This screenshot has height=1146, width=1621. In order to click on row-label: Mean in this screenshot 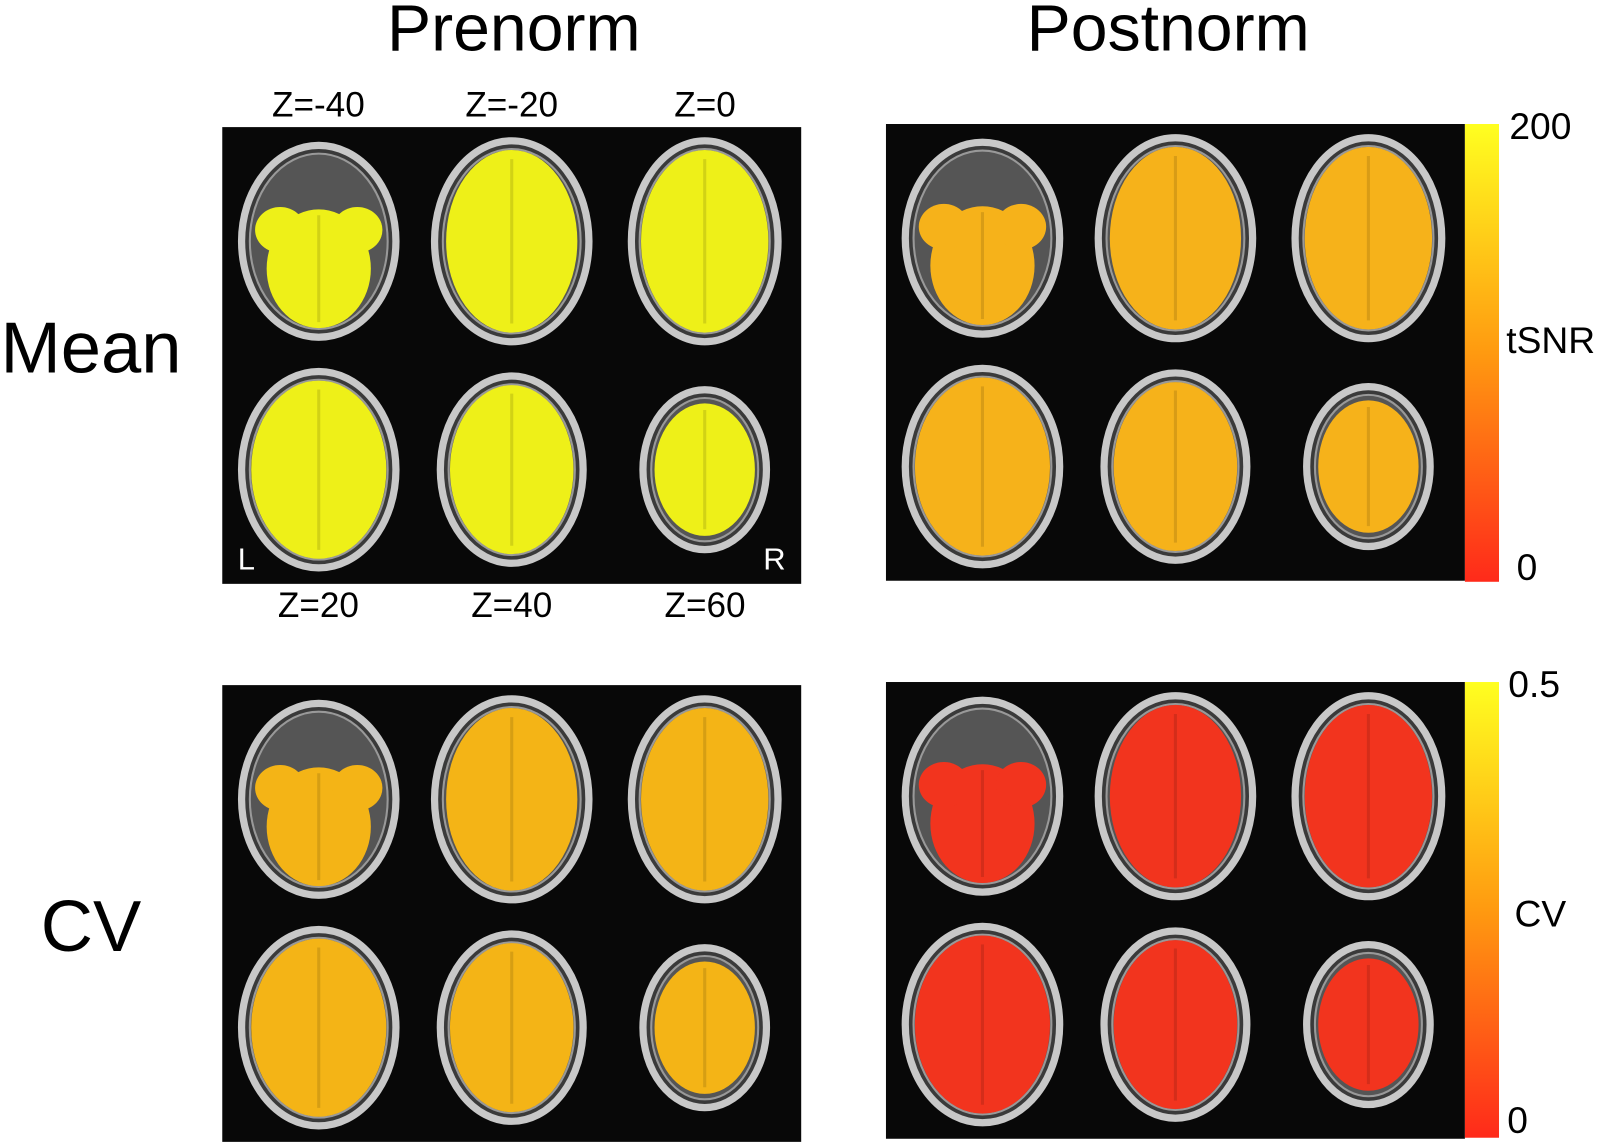, I will do `click(90, 349)`.